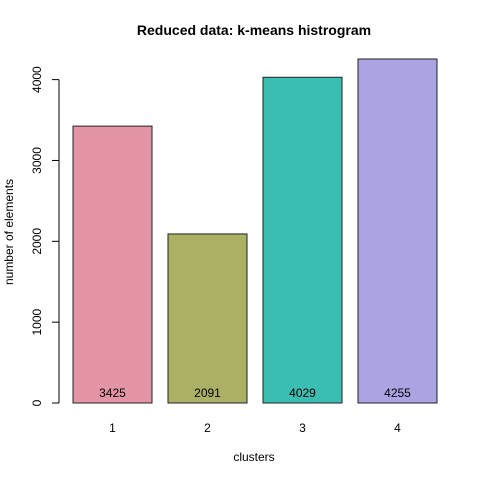  Describe the element at coordinates (302, 428) in the screenshot. I see `x-tick-label: 3` at that location.